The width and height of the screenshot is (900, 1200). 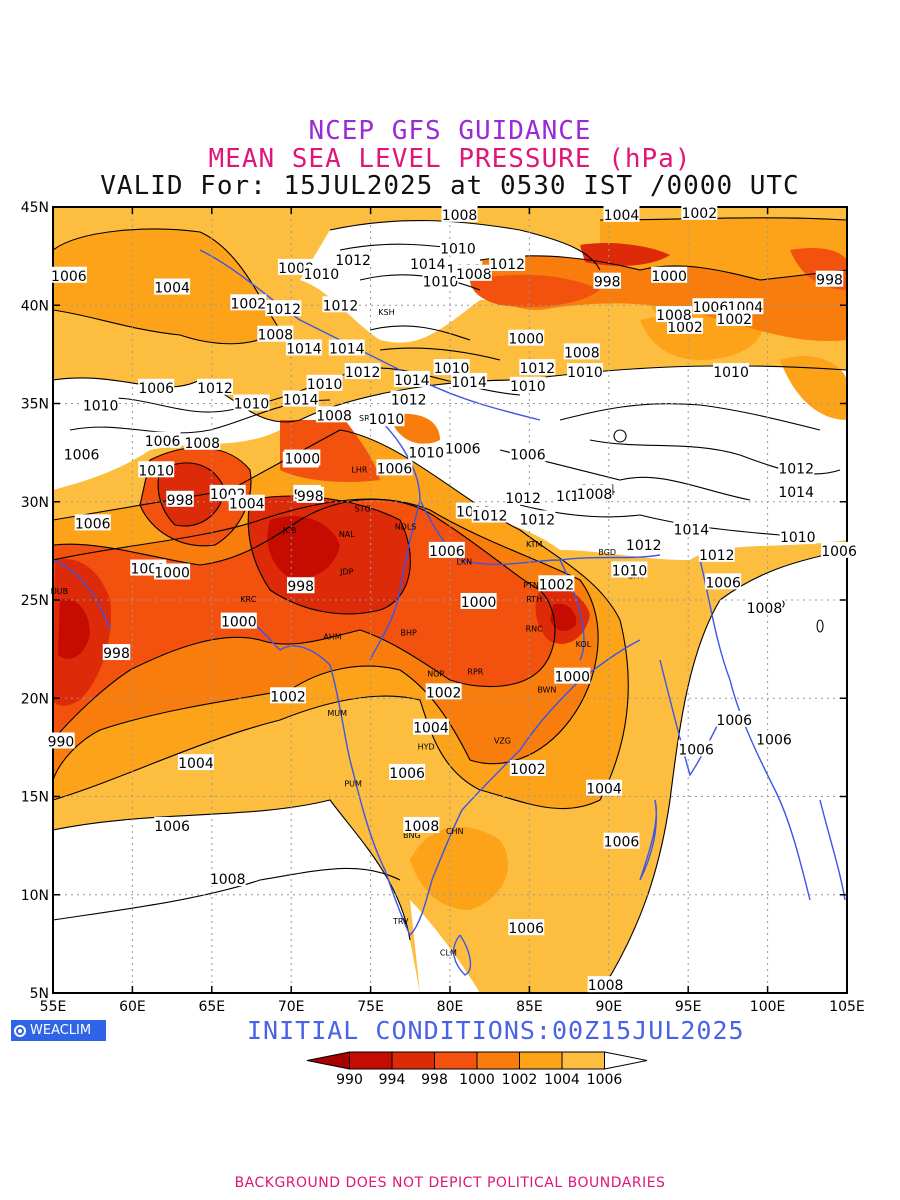 What do you see at coordinates (35, 208) in the screenshot?
I see `lat-tick-label: 45N` at bounding box center [35, 208].